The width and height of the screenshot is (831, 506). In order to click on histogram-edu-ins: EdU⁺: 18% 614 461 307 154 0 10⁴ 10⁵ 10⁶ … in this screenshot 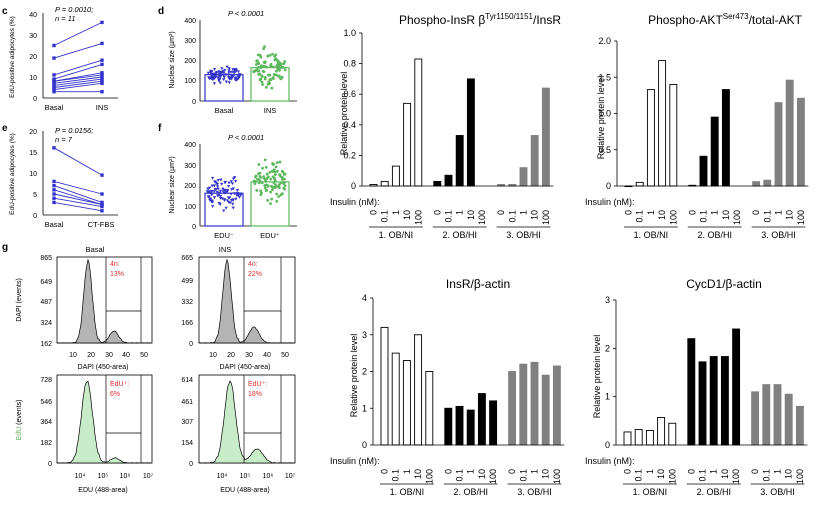, I will do `click(238, 434)`.